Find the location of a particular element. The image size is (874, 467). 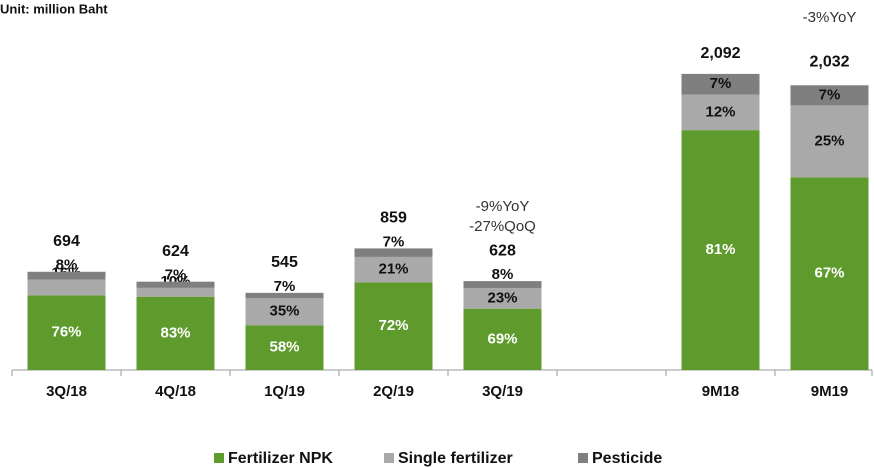

value-label: 12% is located at coordinates (720, 111).